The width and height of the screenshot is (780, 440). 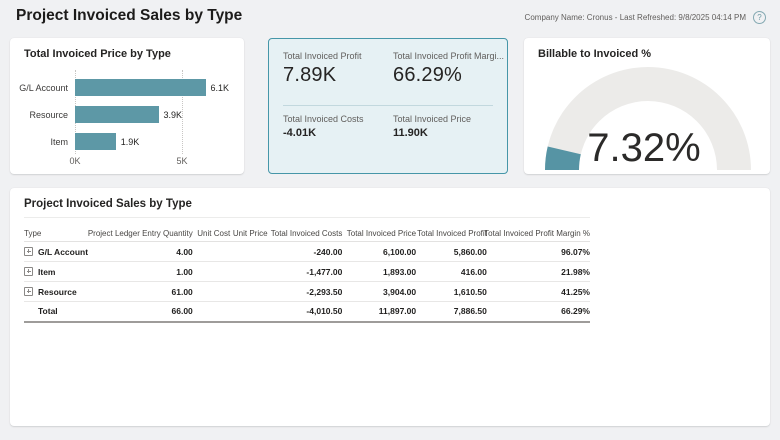 I want to click on cell-value: -1,477.00, so click(x=305, y=271).